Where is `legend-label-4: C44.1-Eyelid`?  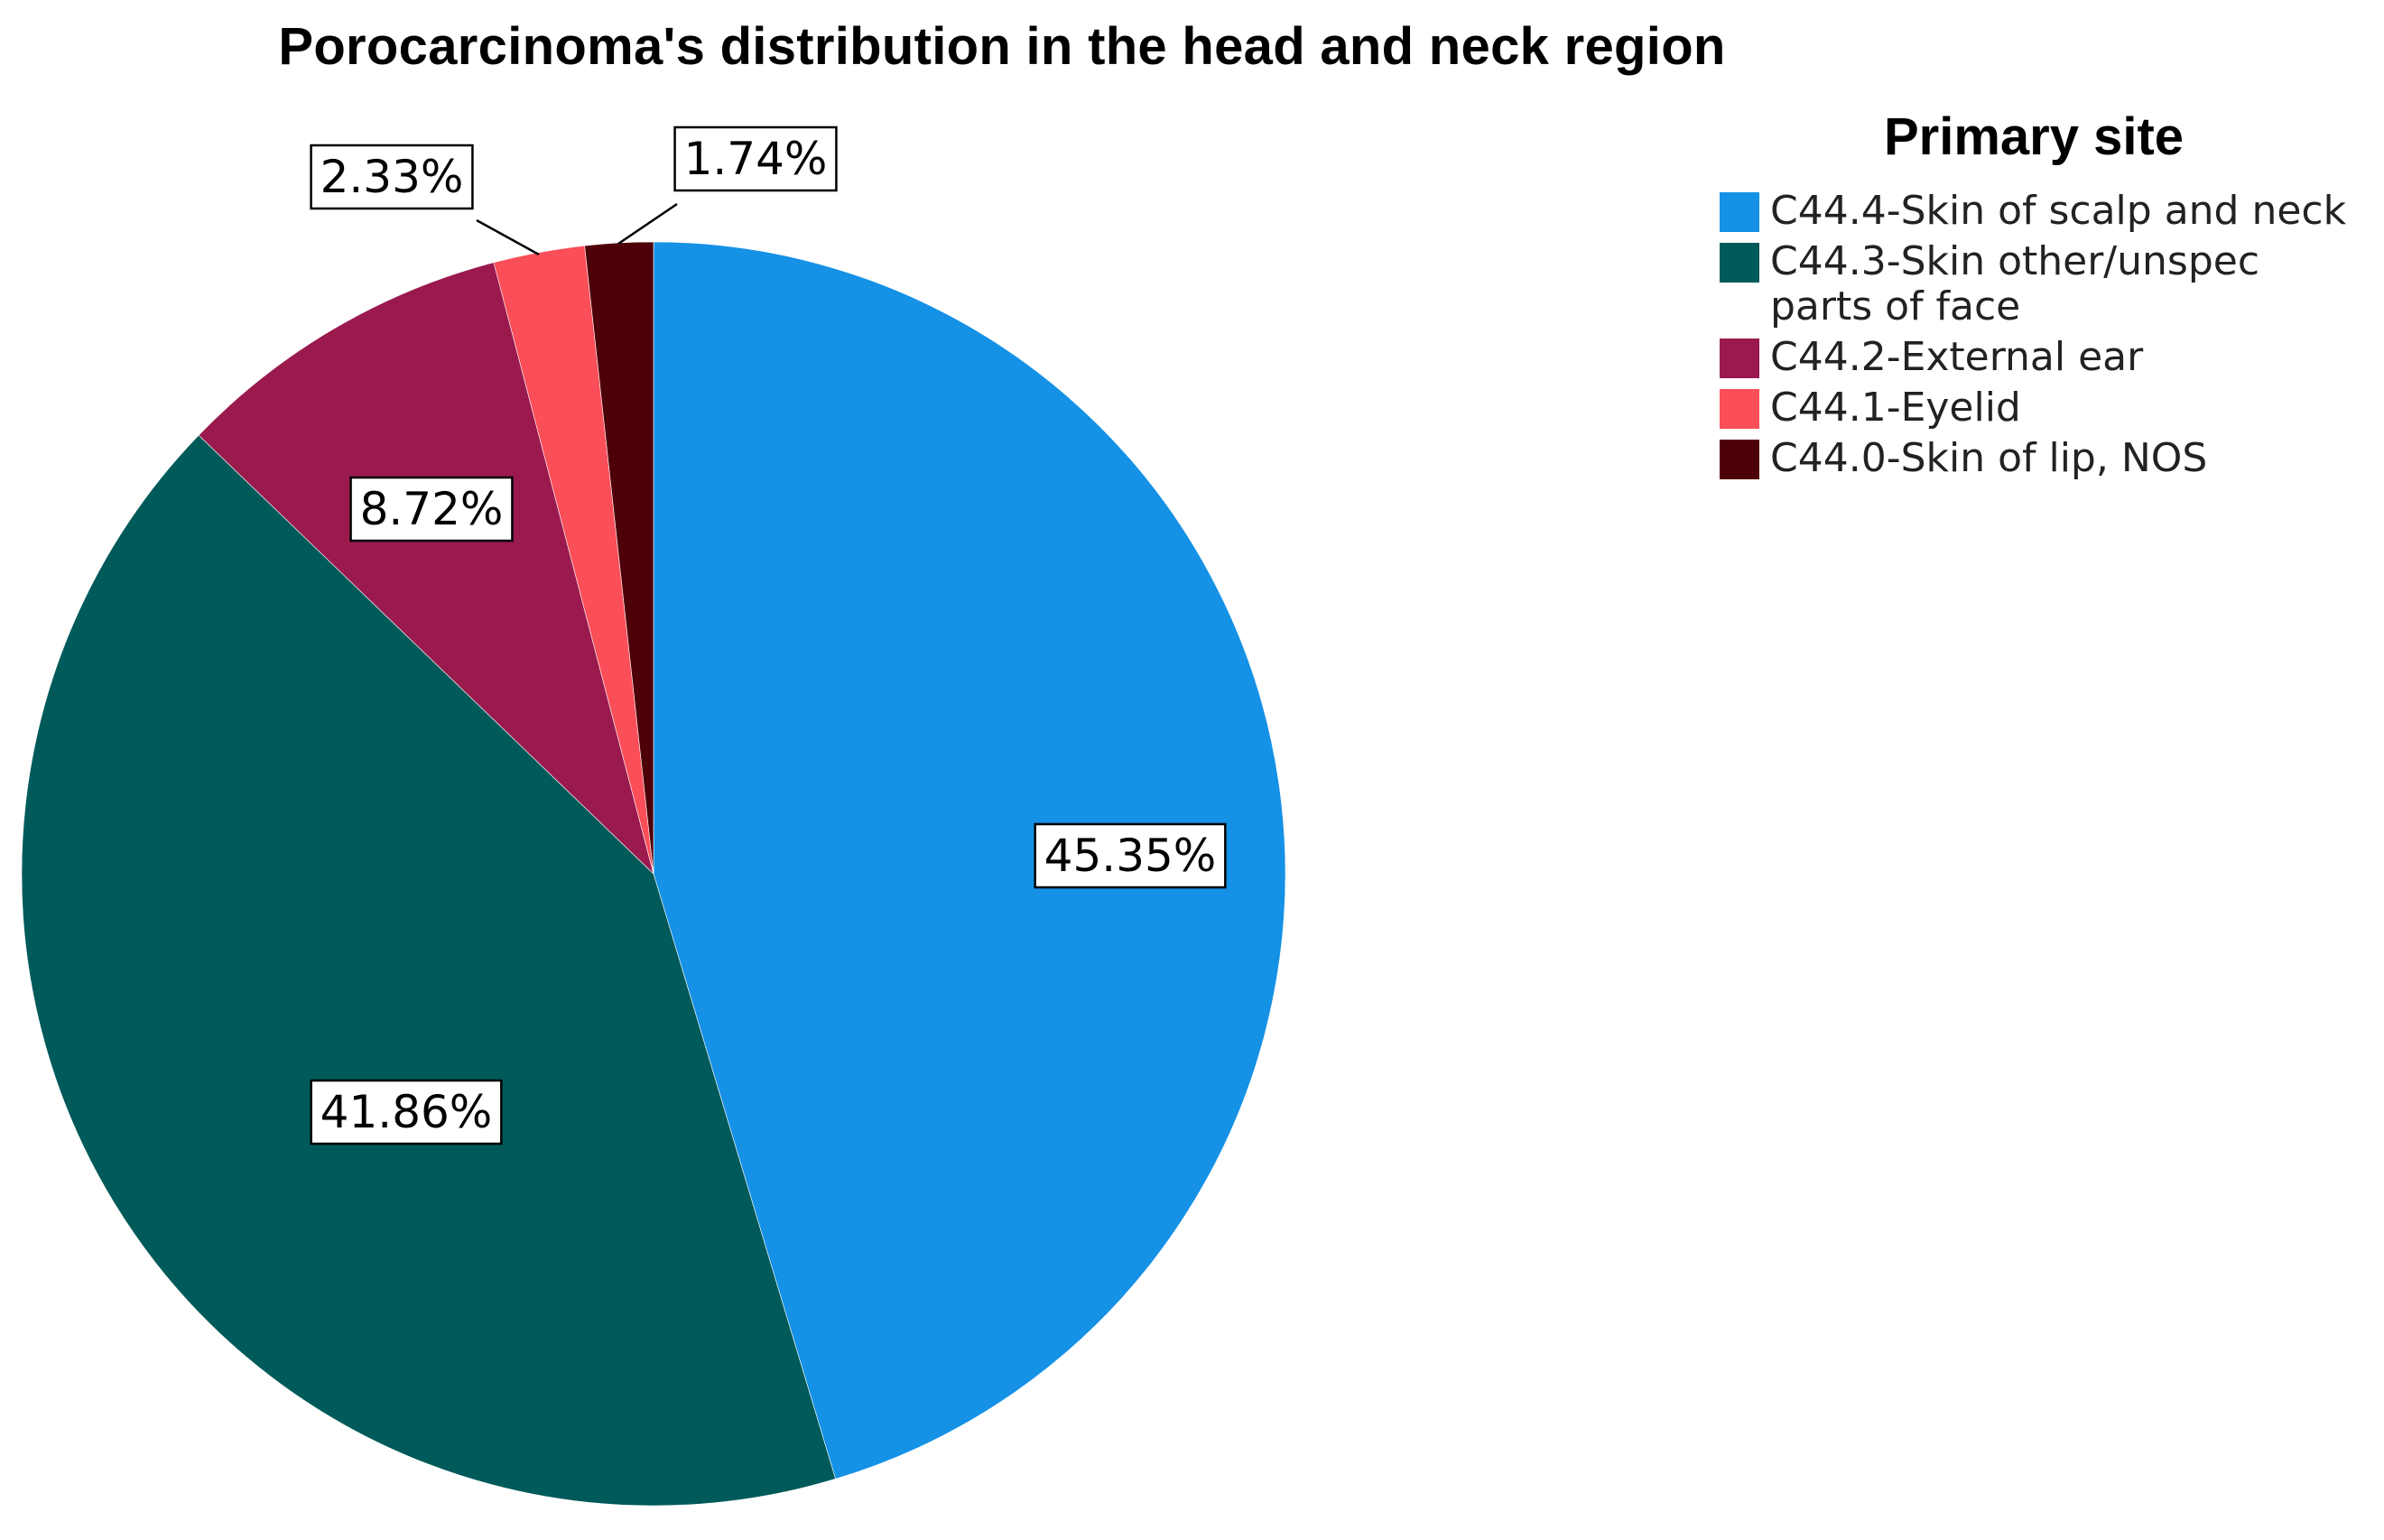 legend-label-4: C44.1-Eyelid is located at coordinates (1896, 408).